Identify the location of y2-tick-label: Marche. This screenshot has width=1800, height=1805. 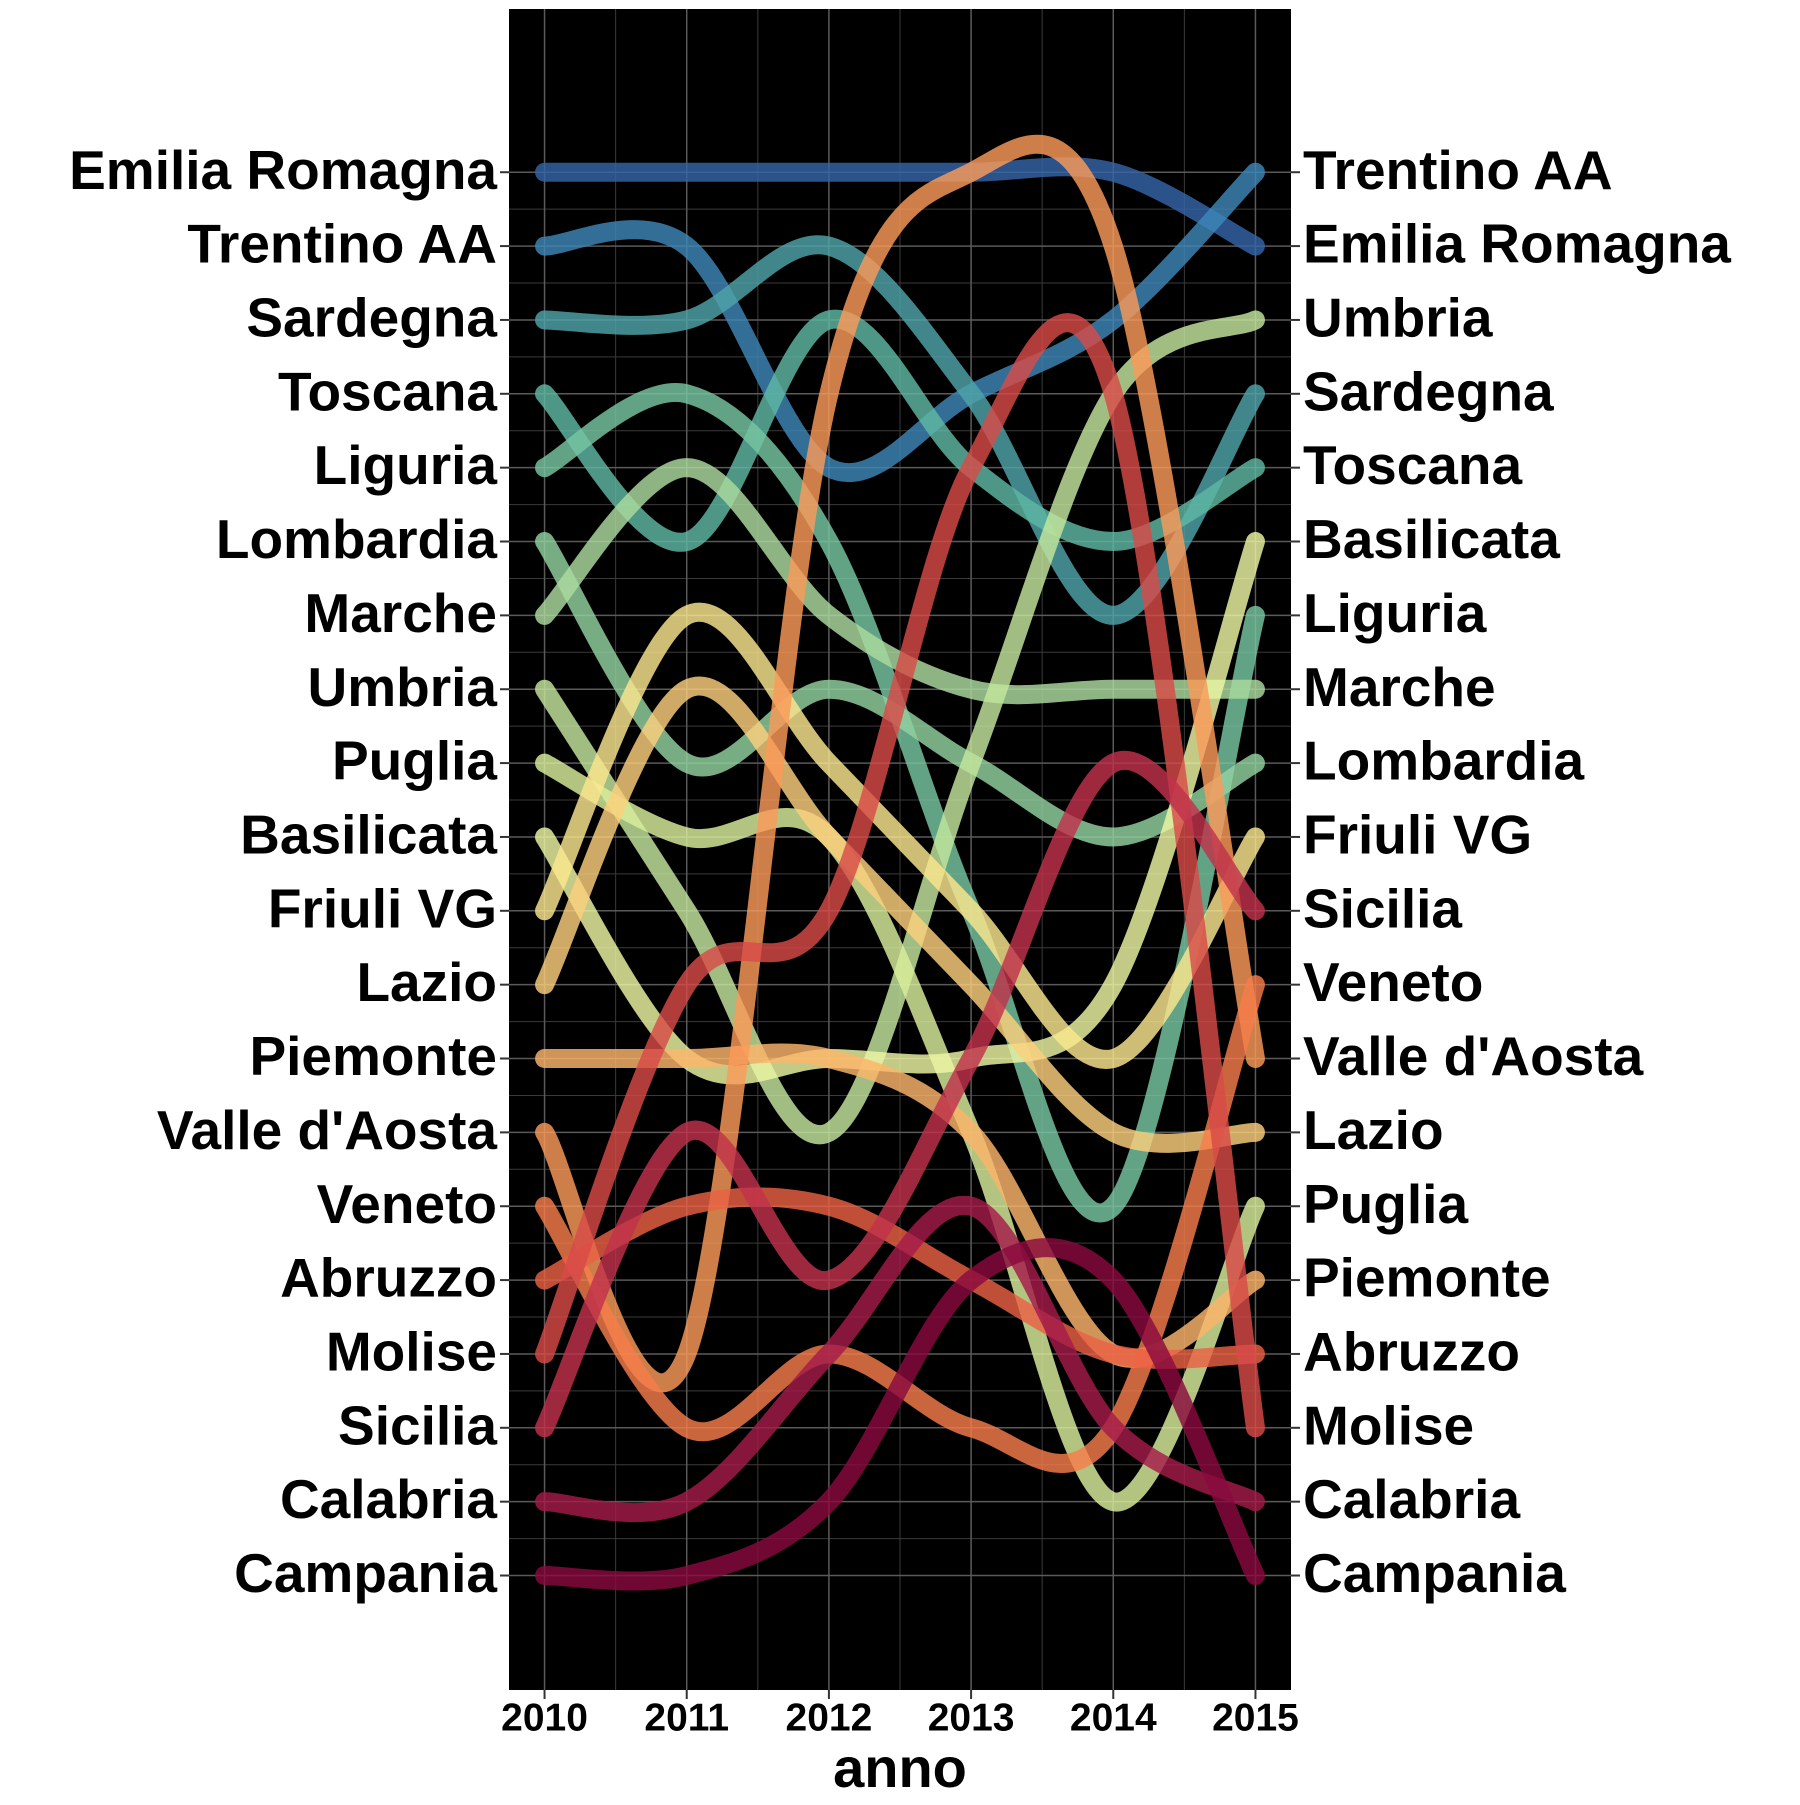
(1399, 687).